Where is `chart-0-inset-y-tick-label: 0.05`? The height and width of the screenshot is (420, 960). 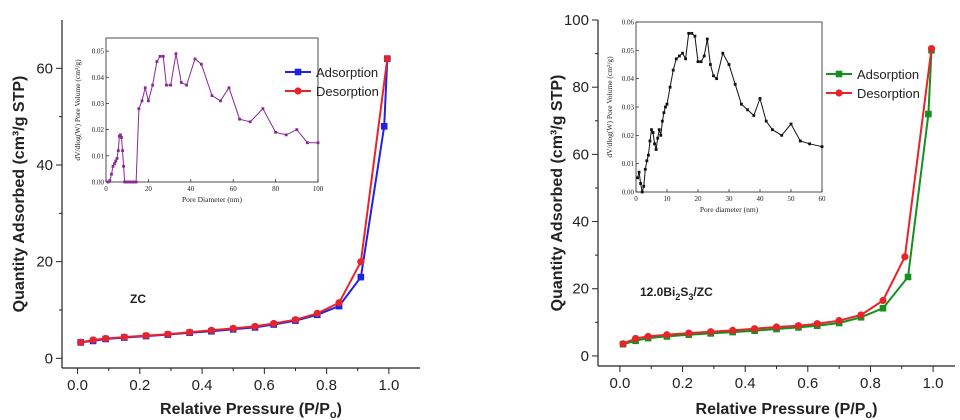
chart-0-inset-y-tick-label: 0.05 is located at coordinates (98, 52).